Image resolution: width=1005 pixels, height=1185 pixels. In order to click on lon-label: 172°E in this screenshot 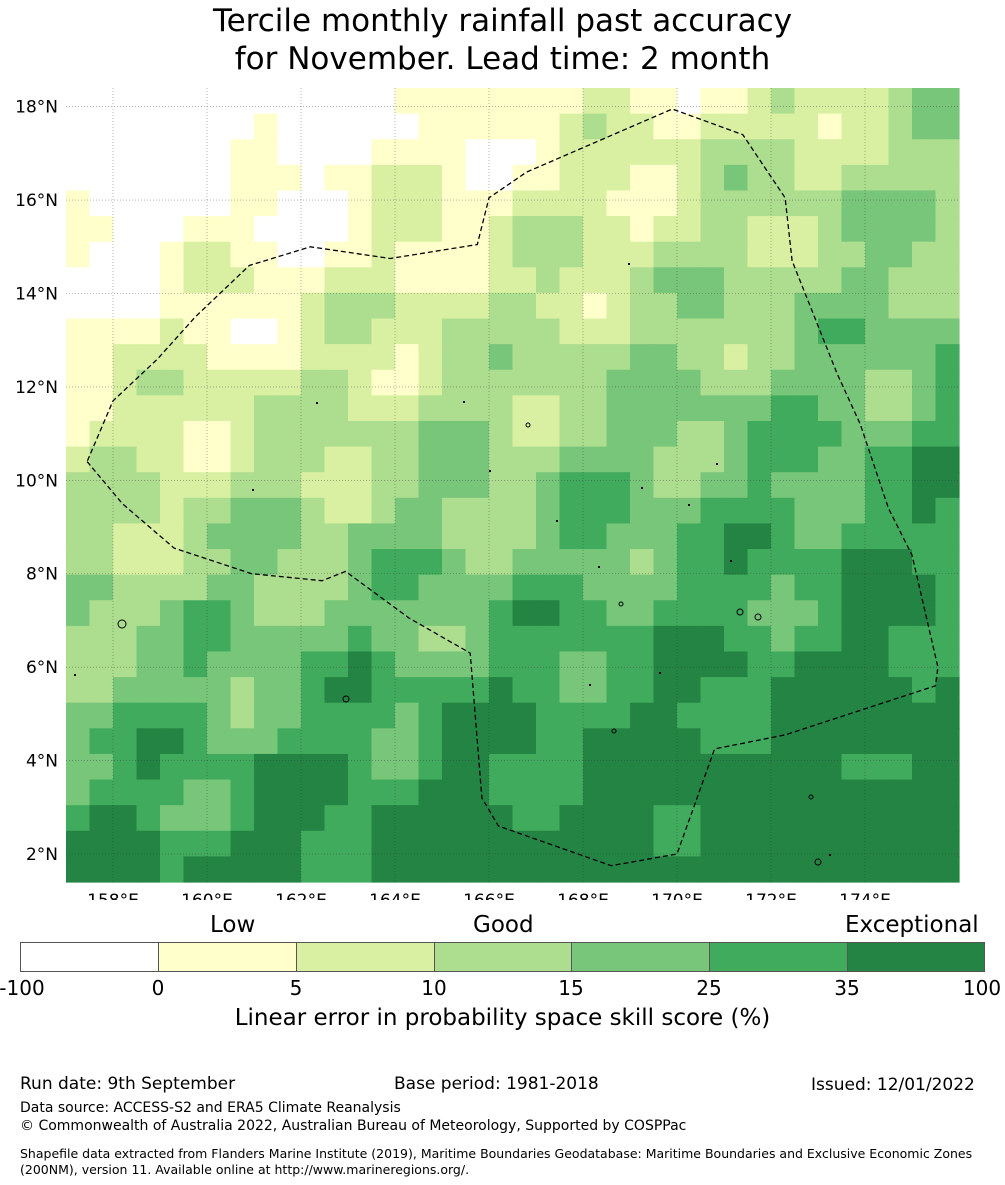, I will do `click(771, 895)`.